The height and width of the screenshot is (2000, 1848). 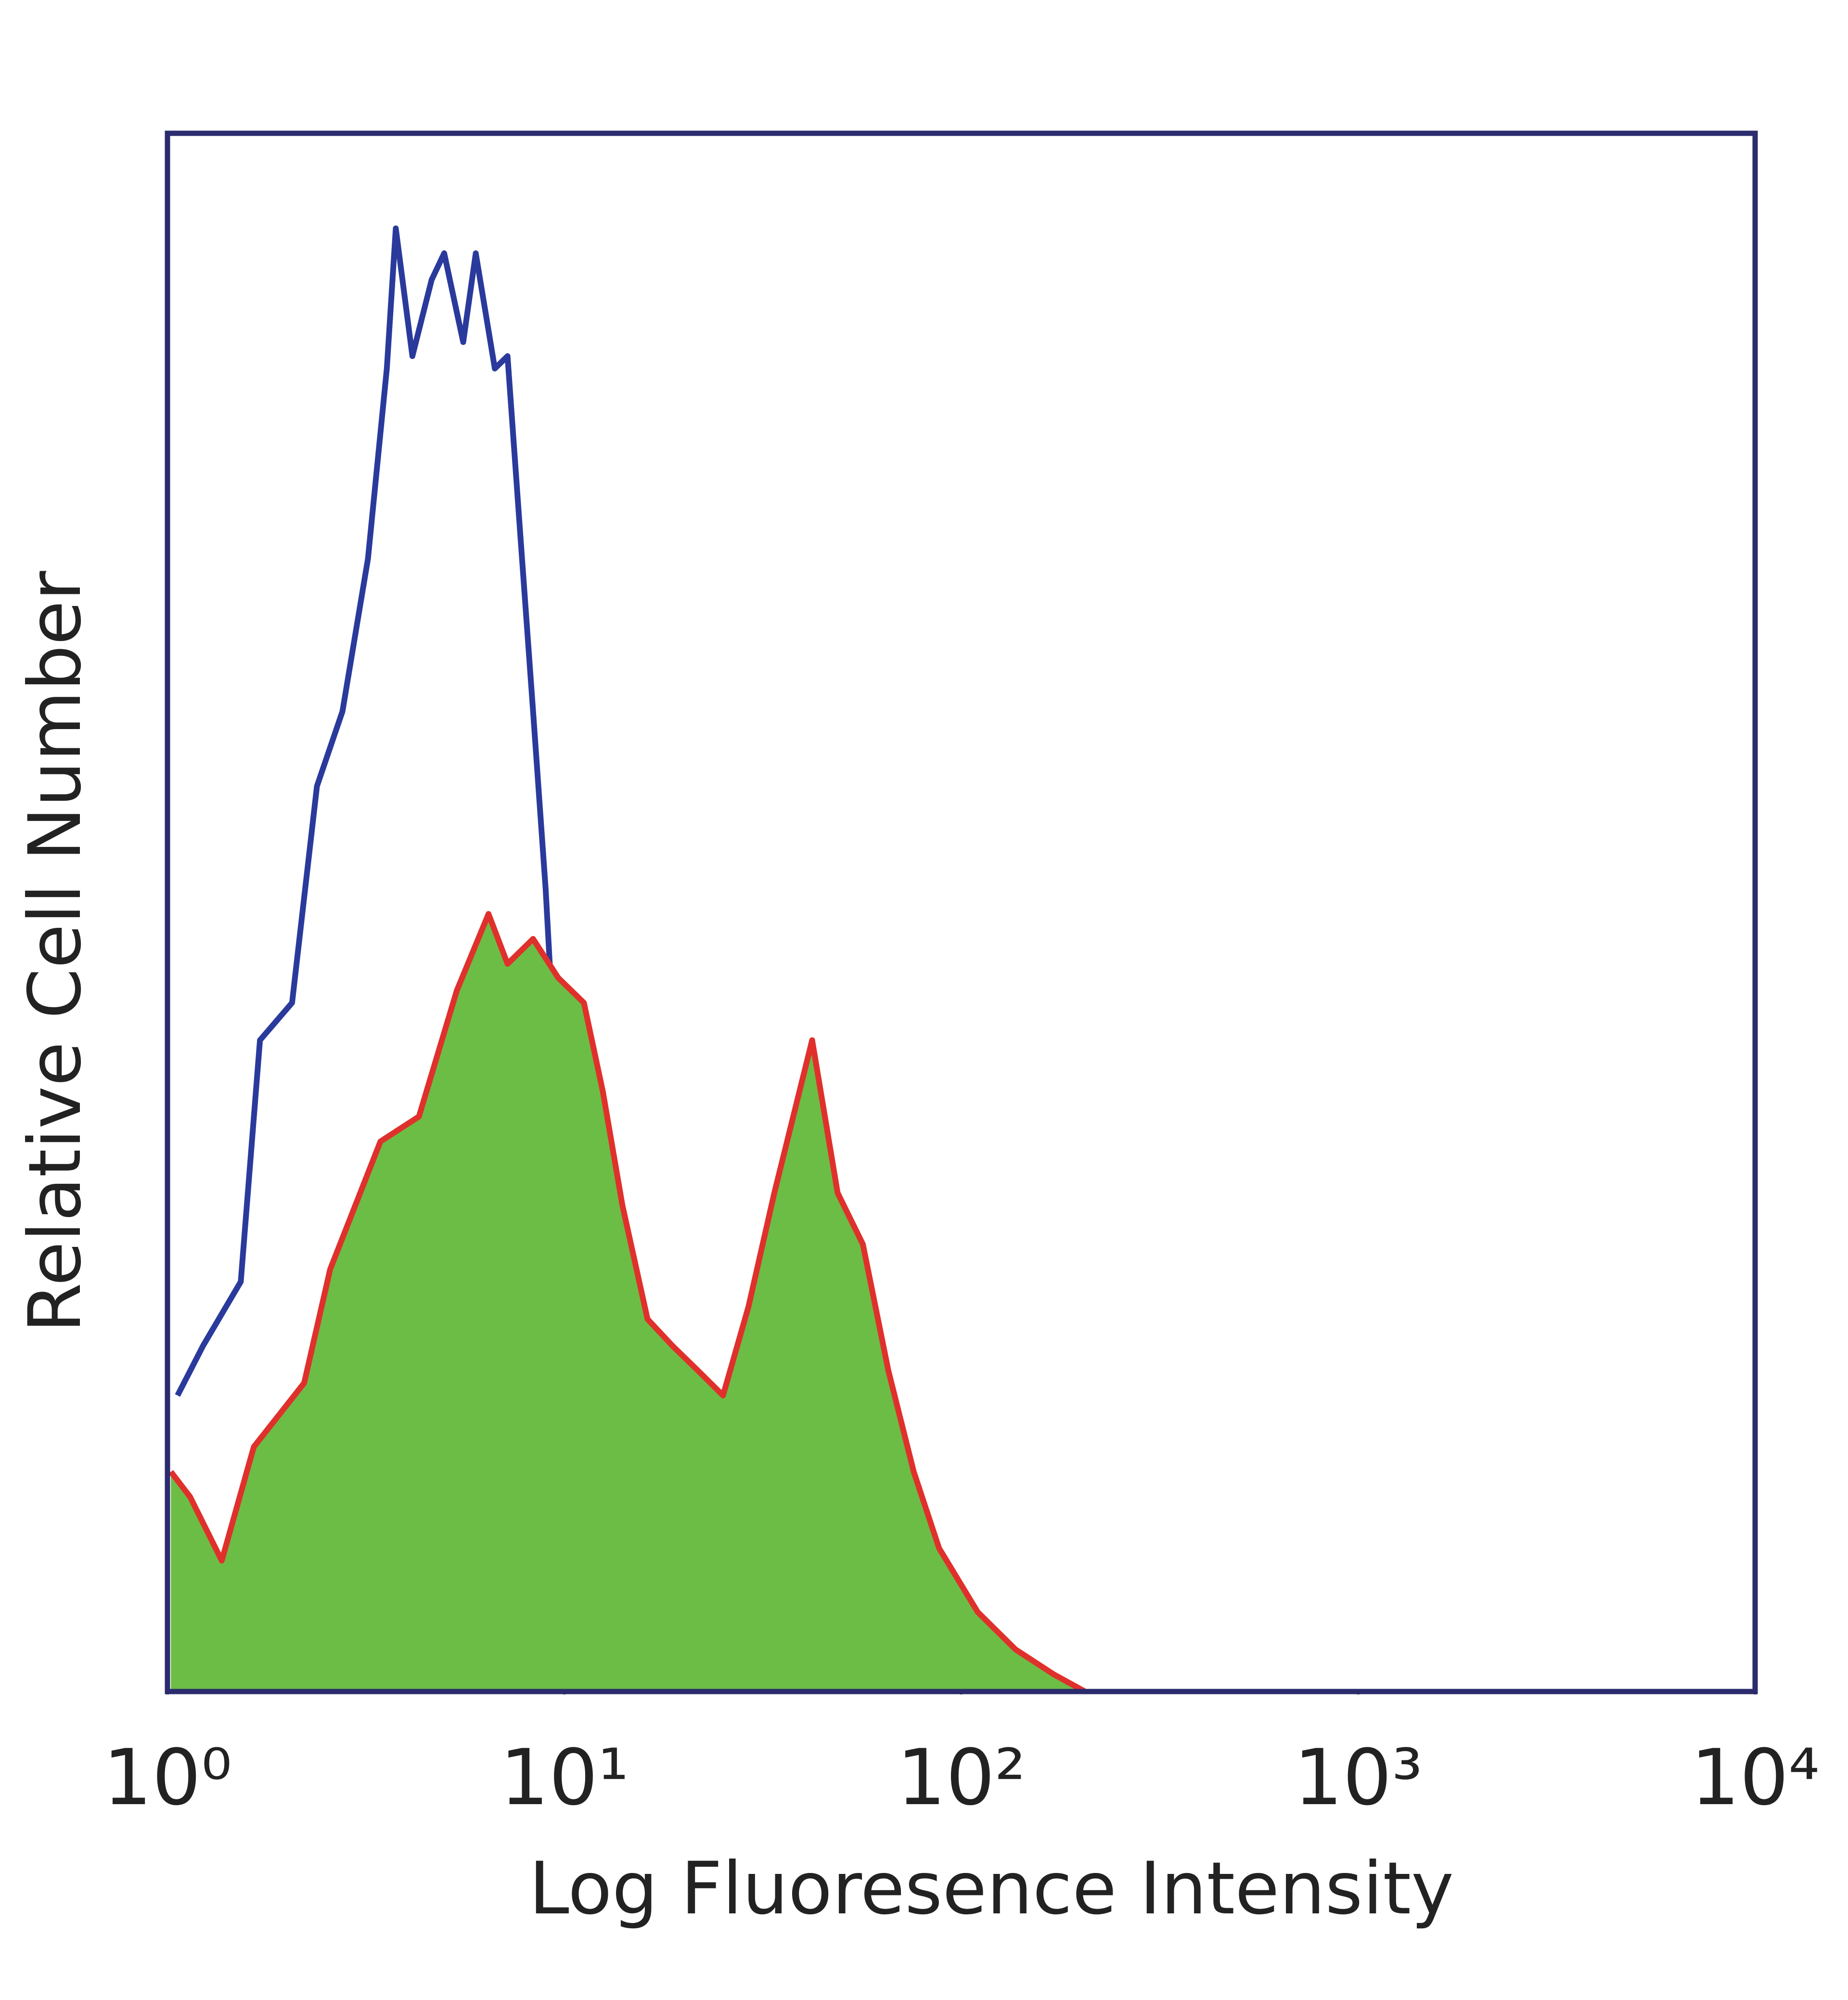 What do you see at coordinates (991, 1889) in the screenshot?
I see `x-axis-label: Log Fluoresence Intensity` at bounding box center [991, 1889].